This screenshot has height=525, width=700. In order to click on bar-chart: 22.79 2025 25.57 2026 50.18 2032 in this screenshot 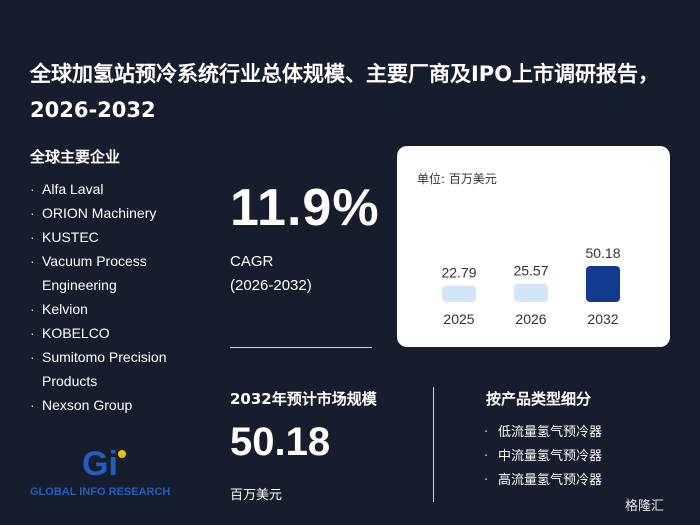, I will do `click(530, 286)`.